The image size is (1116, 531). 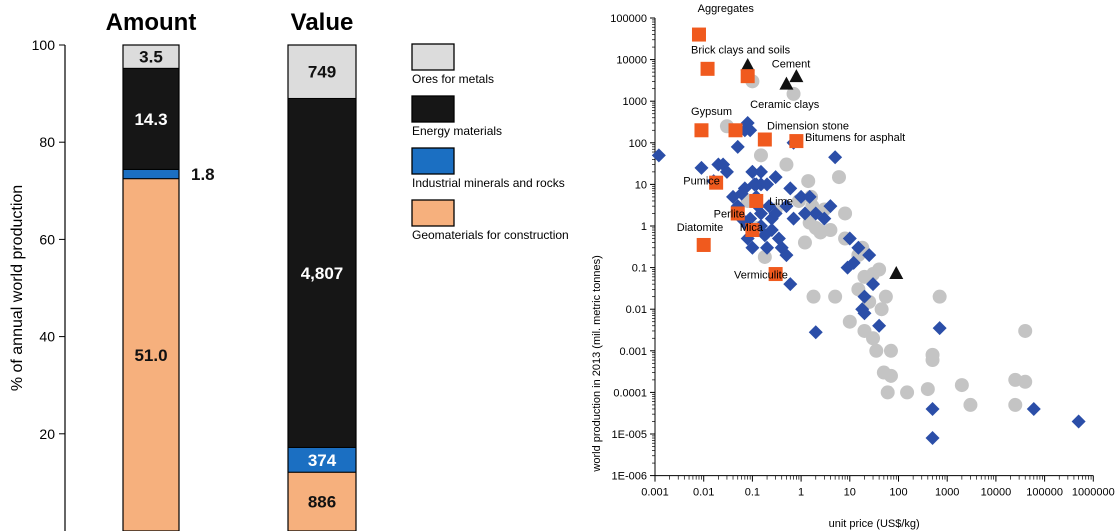 I want to click on annotation-label: Gypsum, so click(x=711, y=112).